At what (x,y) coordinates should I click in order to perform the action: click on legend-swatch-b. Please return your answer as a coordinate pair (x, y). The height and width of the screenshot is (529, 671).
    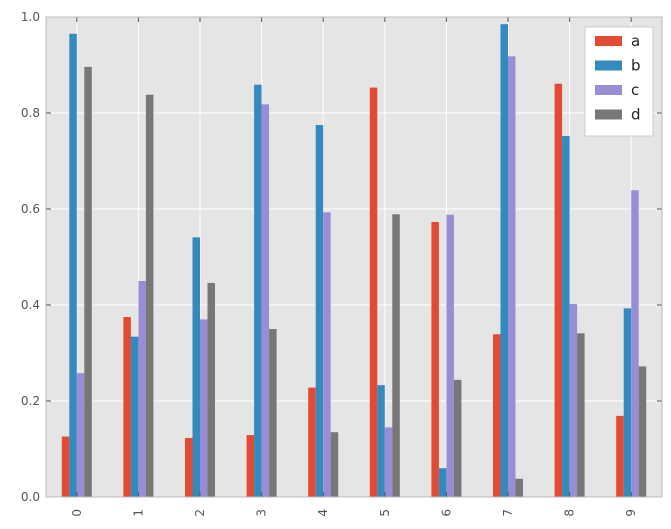
    Looking at the image, I should click on (608, 65).